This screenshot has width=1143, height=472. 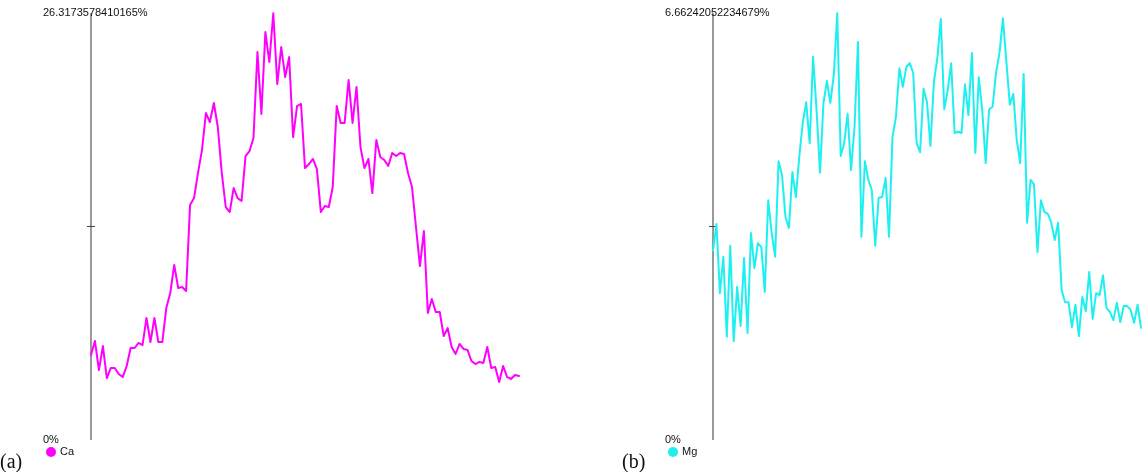 I want to click on text: (a), so click(x=11, y=461).